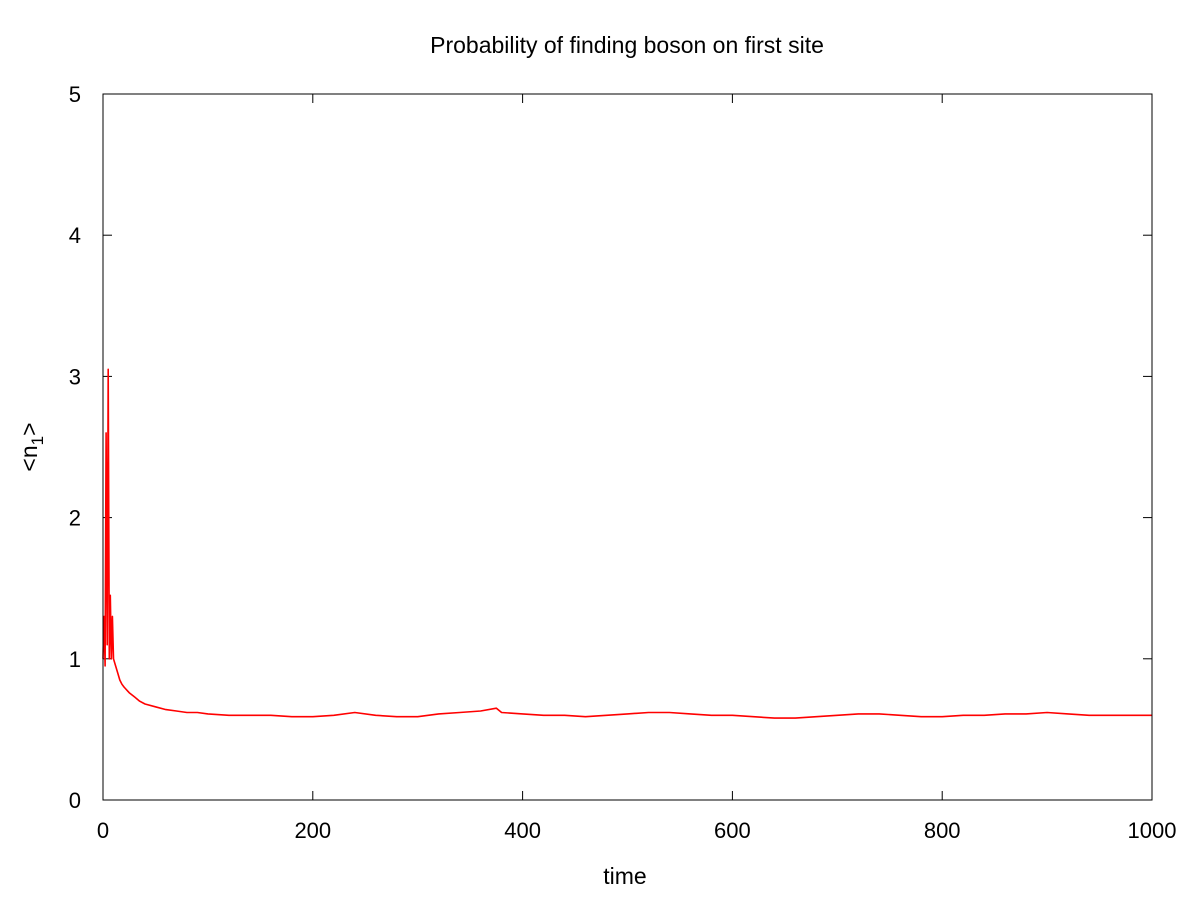 Image resolution: width=1200 pixels, height=900 pixels. What do you see at coordinates (75, 447) in the screenshot?
I see `y-tick-labels: 0 1 2 3 4 5` at bounding box center [75, 447].